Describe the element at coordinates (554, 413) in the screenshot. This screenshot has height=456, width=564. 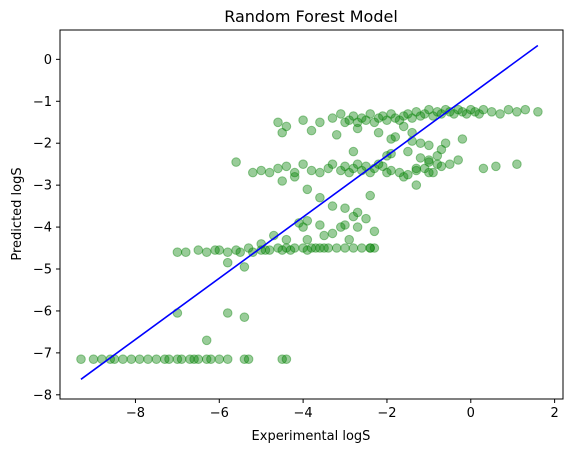
I see `x-tick-label: 2` at that location.